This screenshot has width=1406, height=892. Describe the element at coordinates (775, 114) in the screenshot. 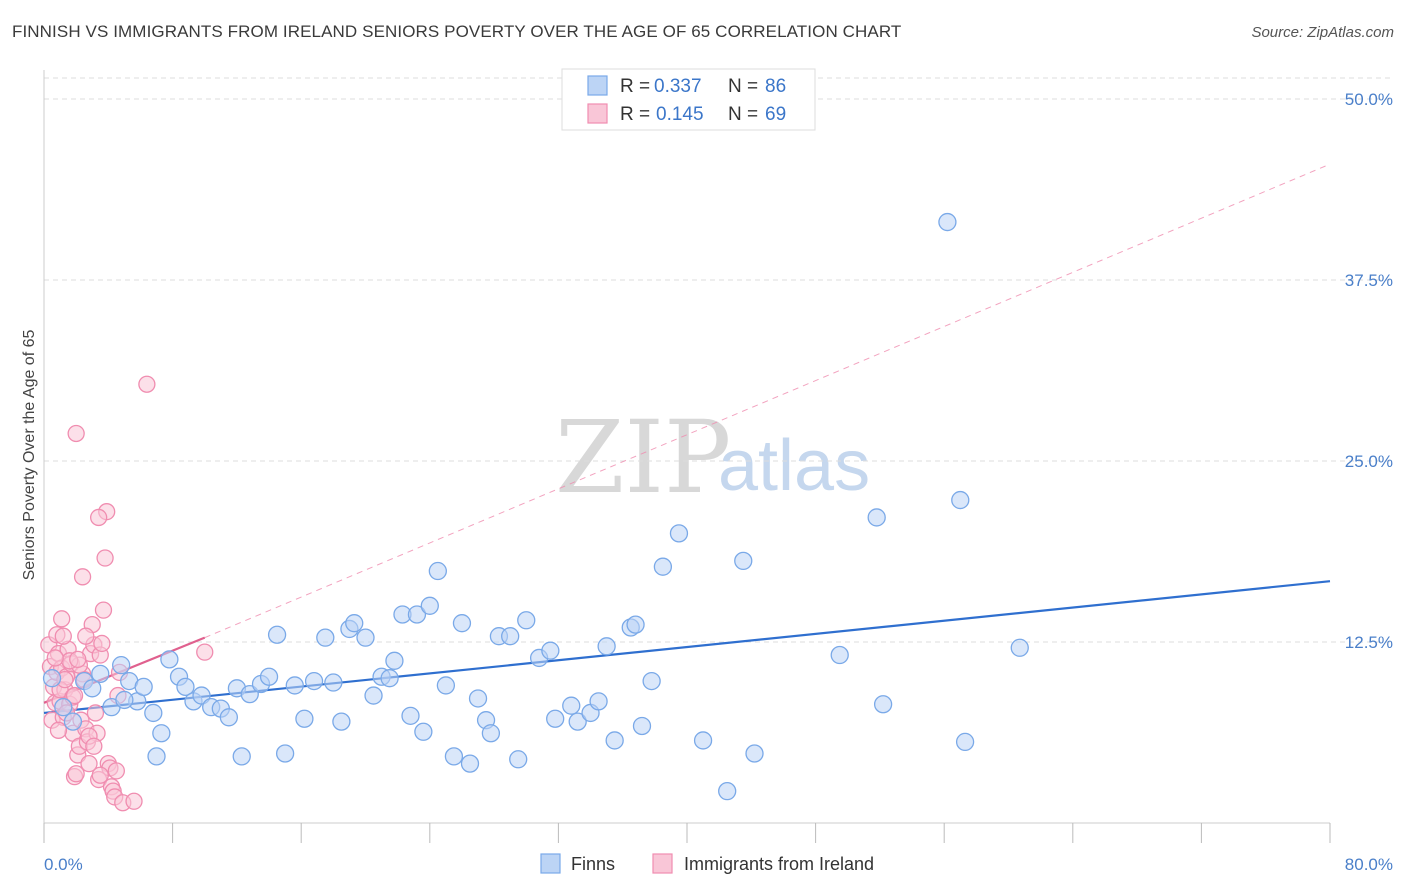

I see `legend-n-value-ireland: 69` at that location.